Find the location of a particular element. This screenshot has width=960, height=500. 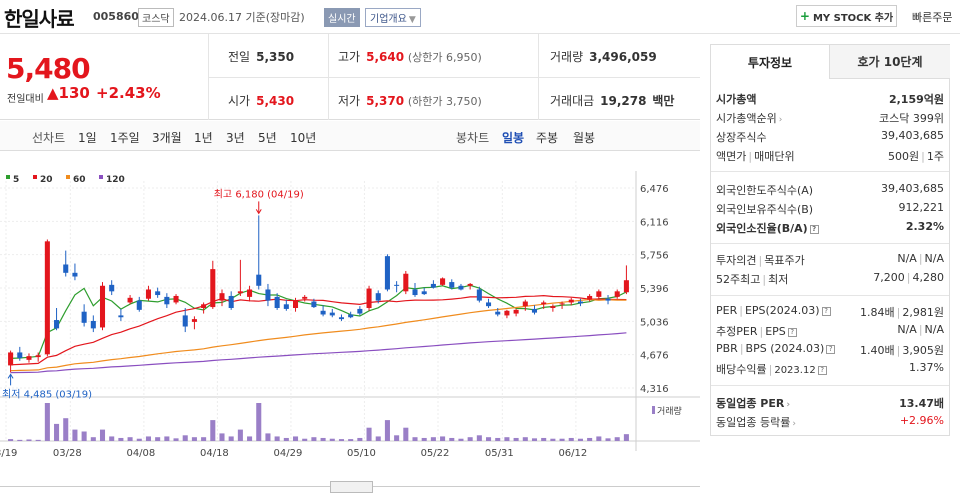

opinion-label: 투자의견 is located at coordinates (736, 260).